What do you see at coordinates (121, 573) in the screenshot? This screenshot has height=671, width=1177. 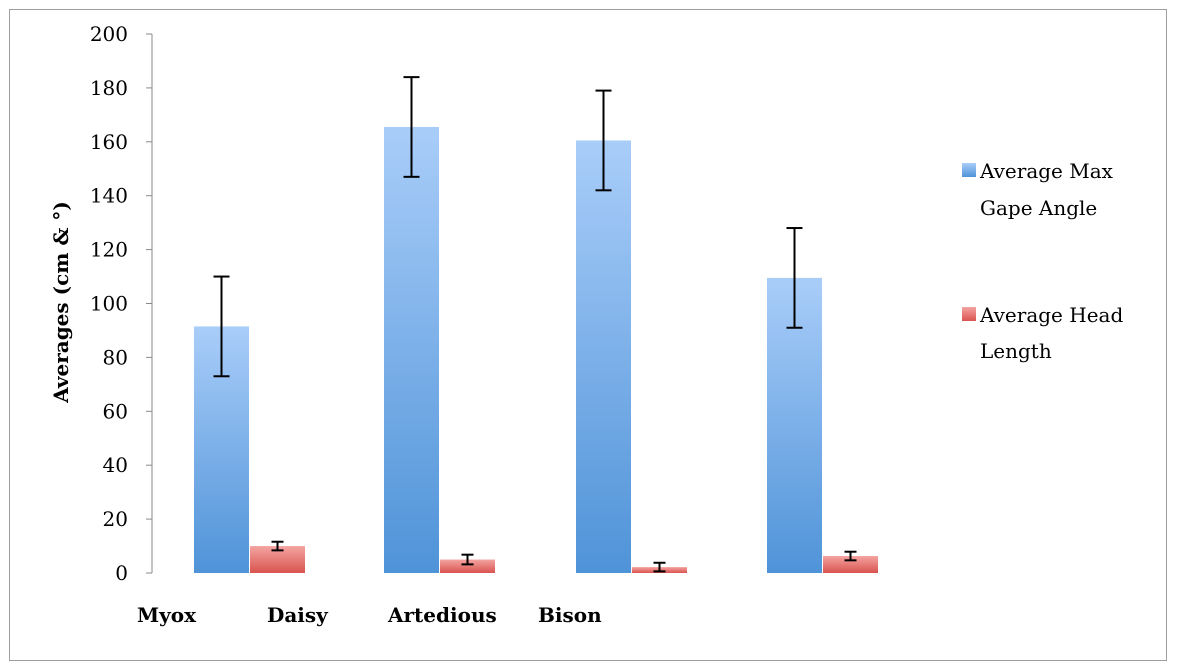 I see `y-tick-label-0: 0` at bounding box center [121, 573].